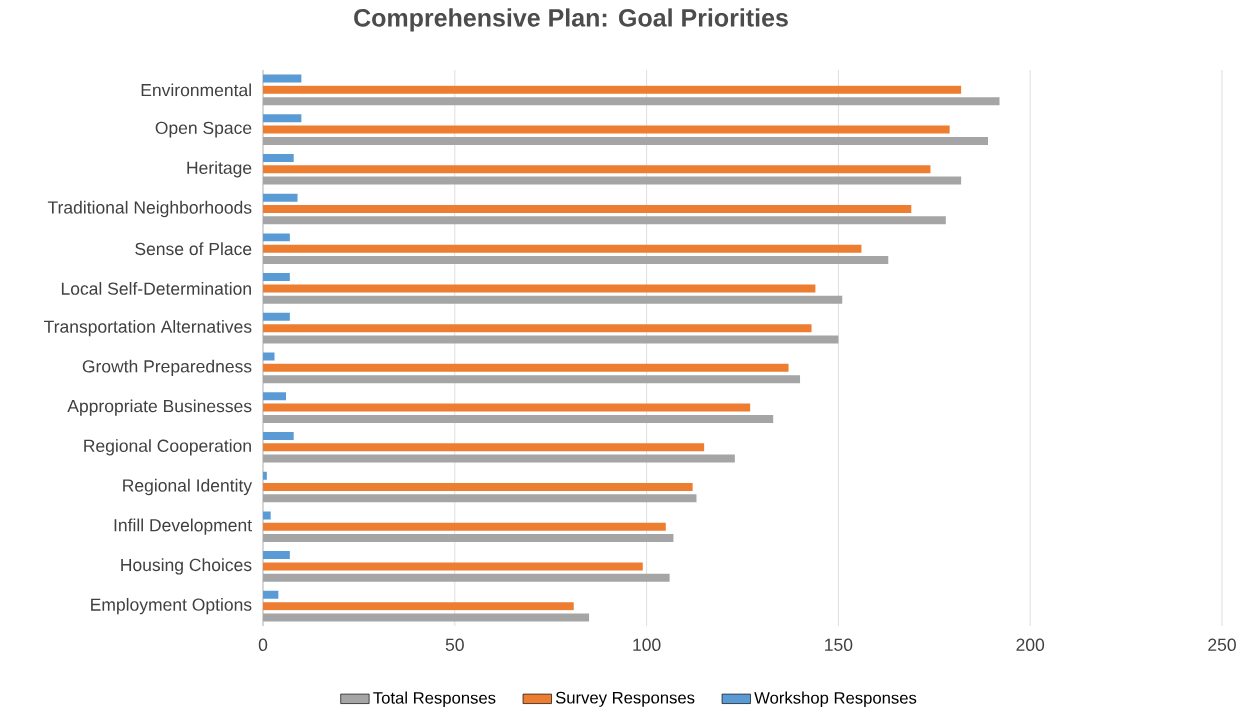 The image size is (1249, 712). I want to click on y-tick-label: Heritage, so click(219, 169).